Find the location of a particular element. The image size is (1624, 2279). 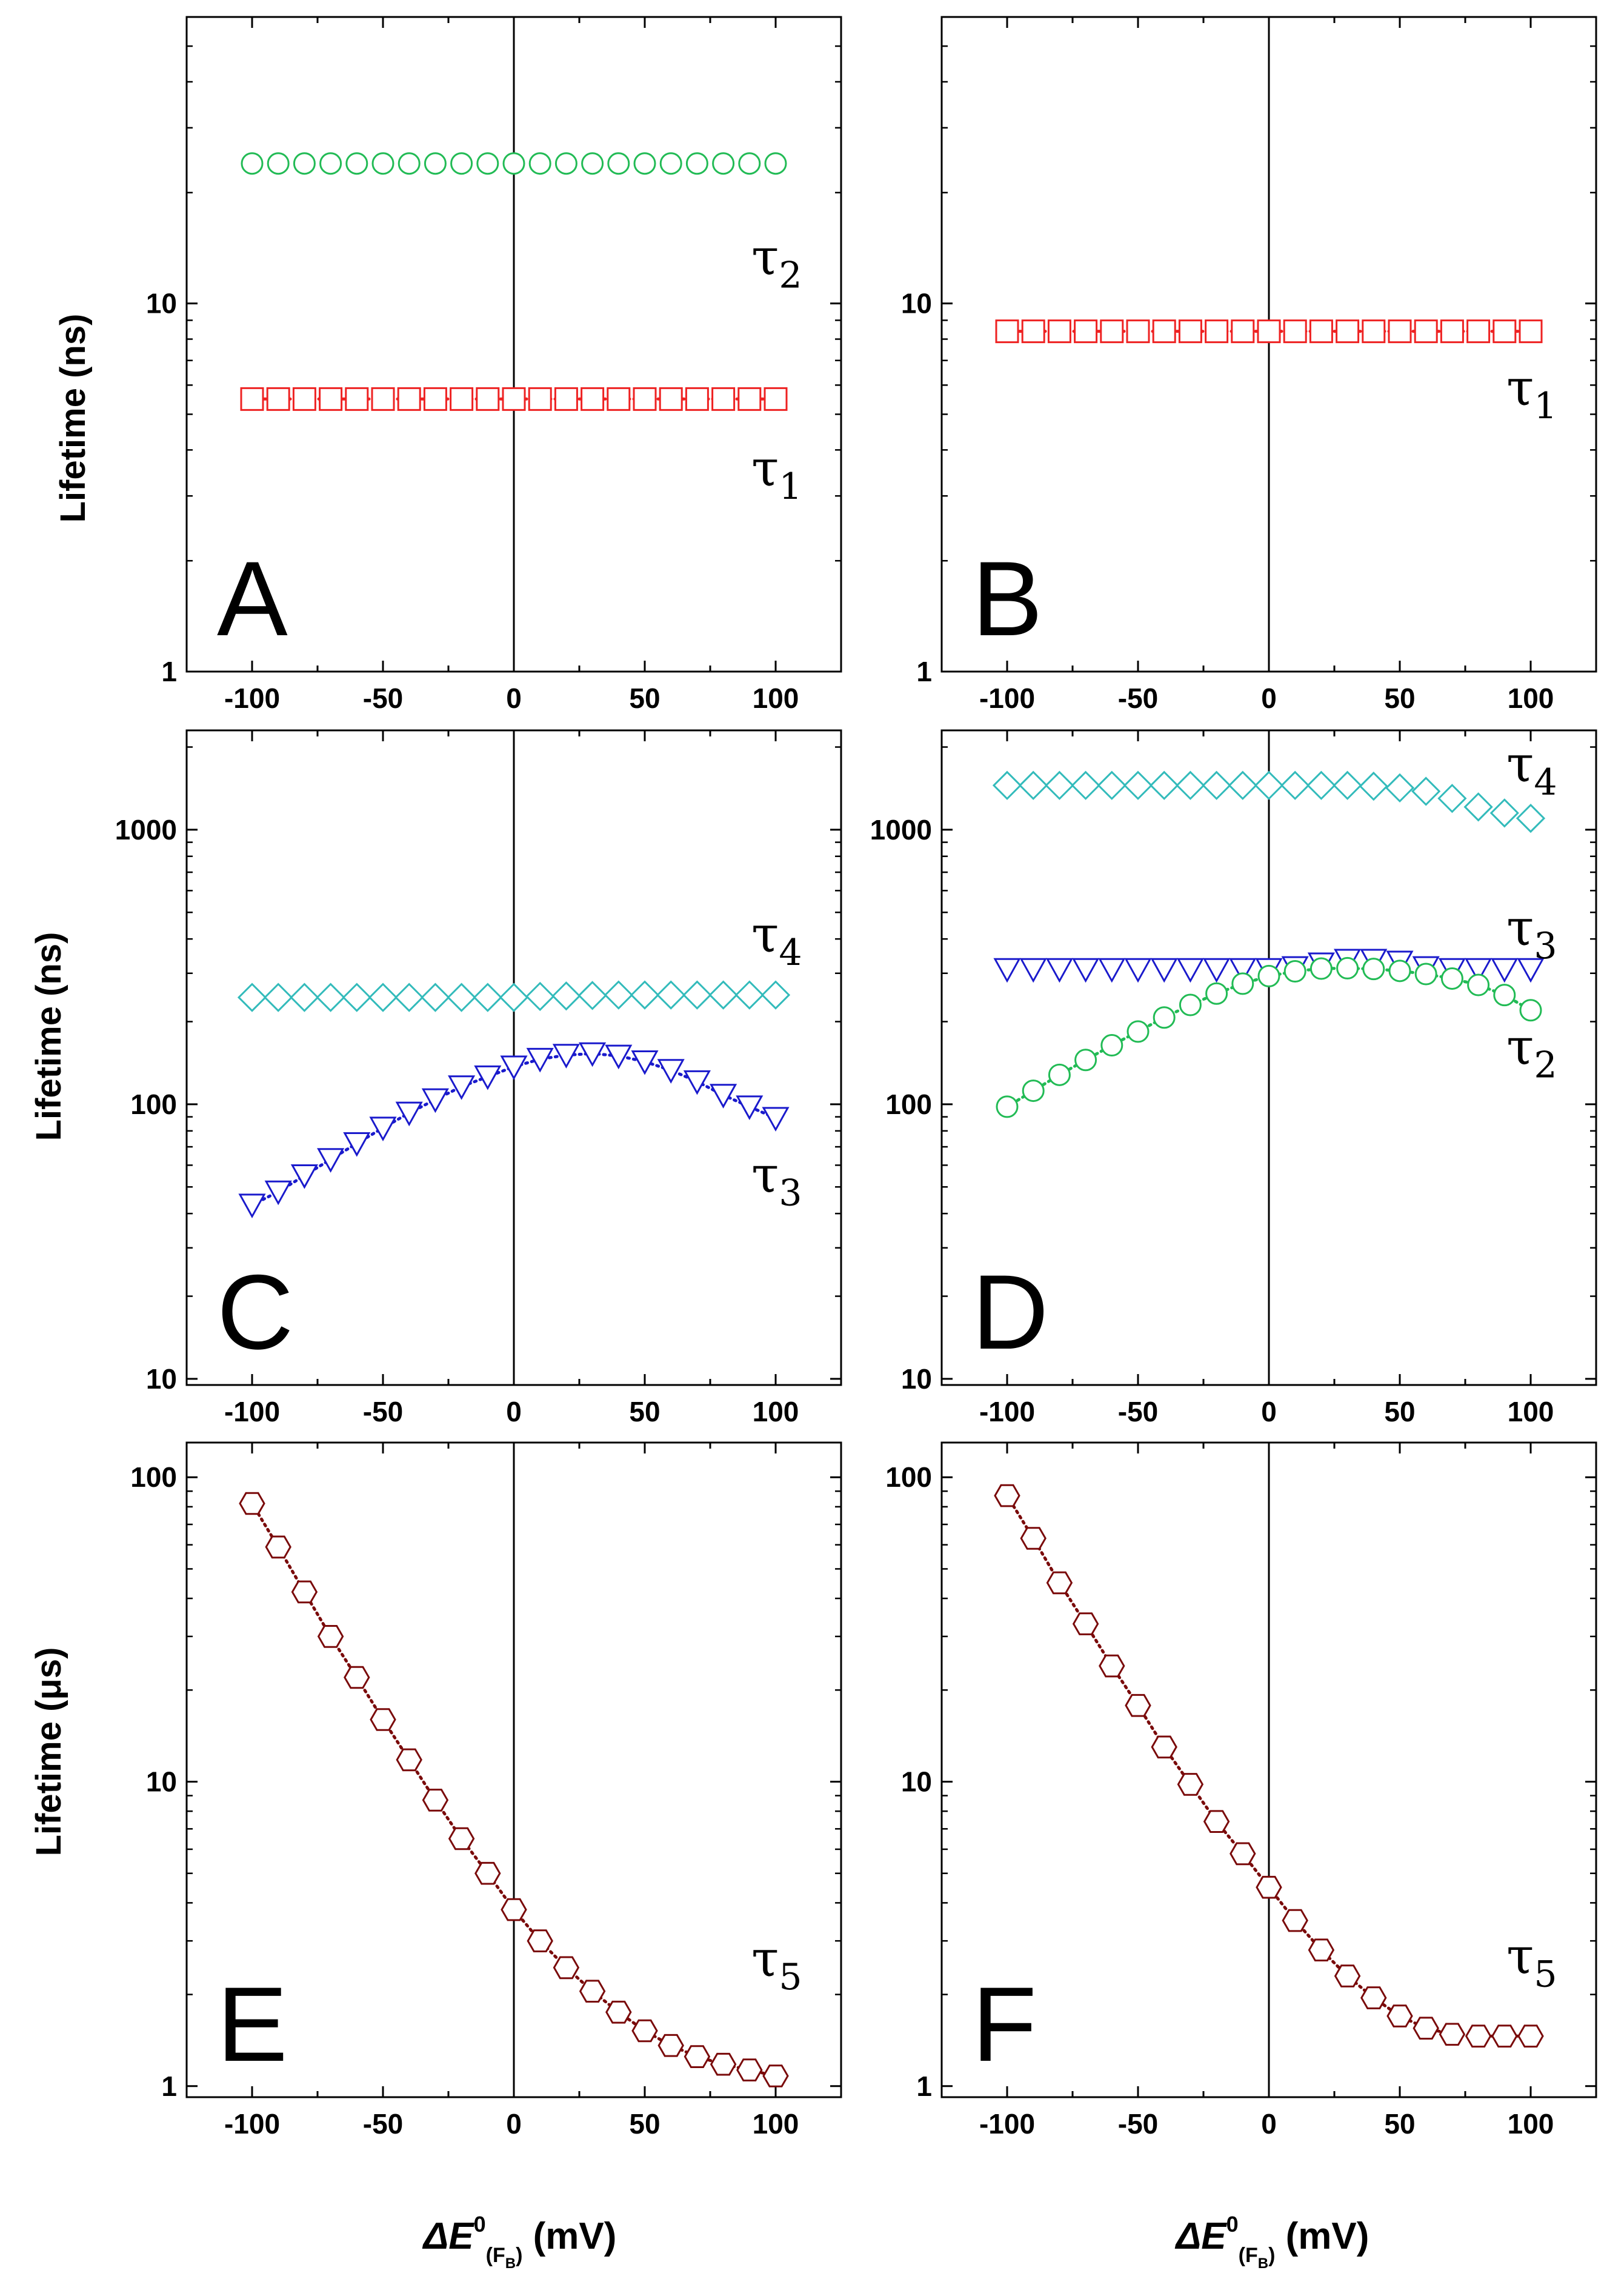

series-τ4 is located at coordinates (1269, 801).